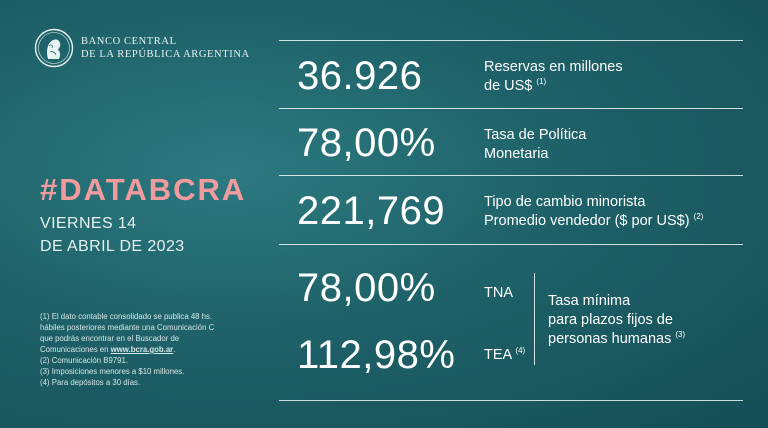  I want to click on exchange-rate-footnote-ref: (2), so click(698, 217).